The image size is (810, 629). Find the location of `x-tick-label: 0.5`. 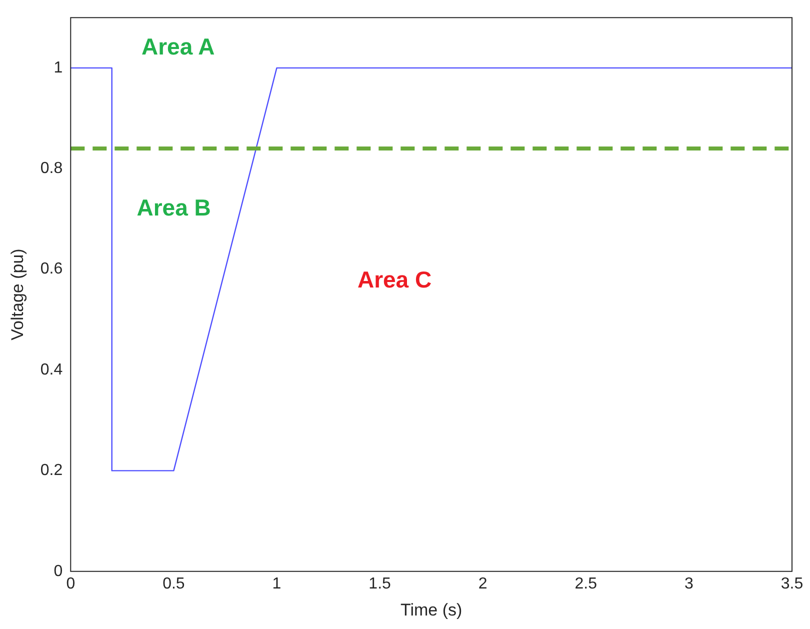

x-tick-label: 0.5 is located at coordinates (173, 583).